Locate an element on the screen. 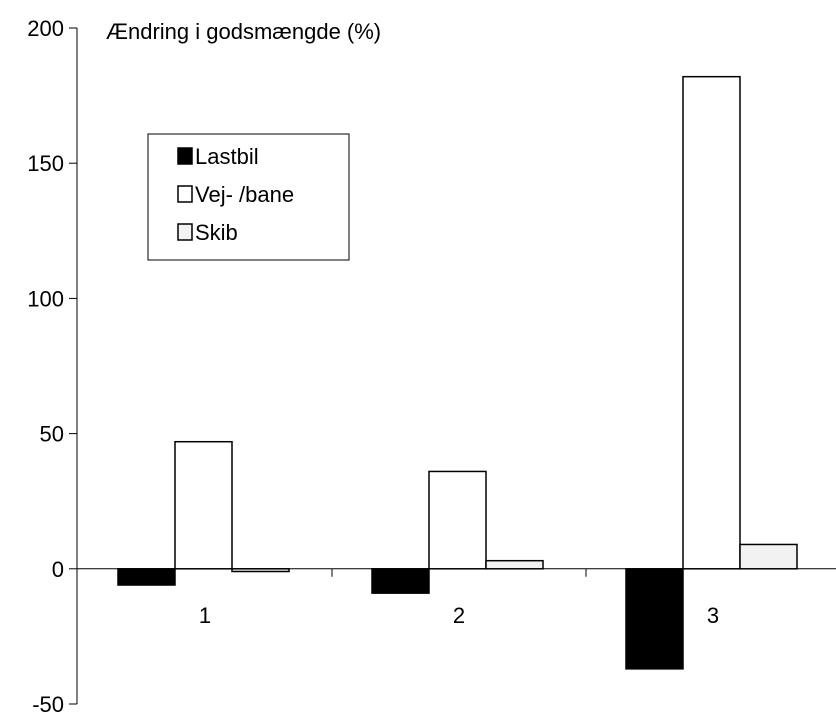 The width and height of the screenshot is (836, 718). chart-title: Ændring i godsmængde (%) is located at coordinates (243, 31).